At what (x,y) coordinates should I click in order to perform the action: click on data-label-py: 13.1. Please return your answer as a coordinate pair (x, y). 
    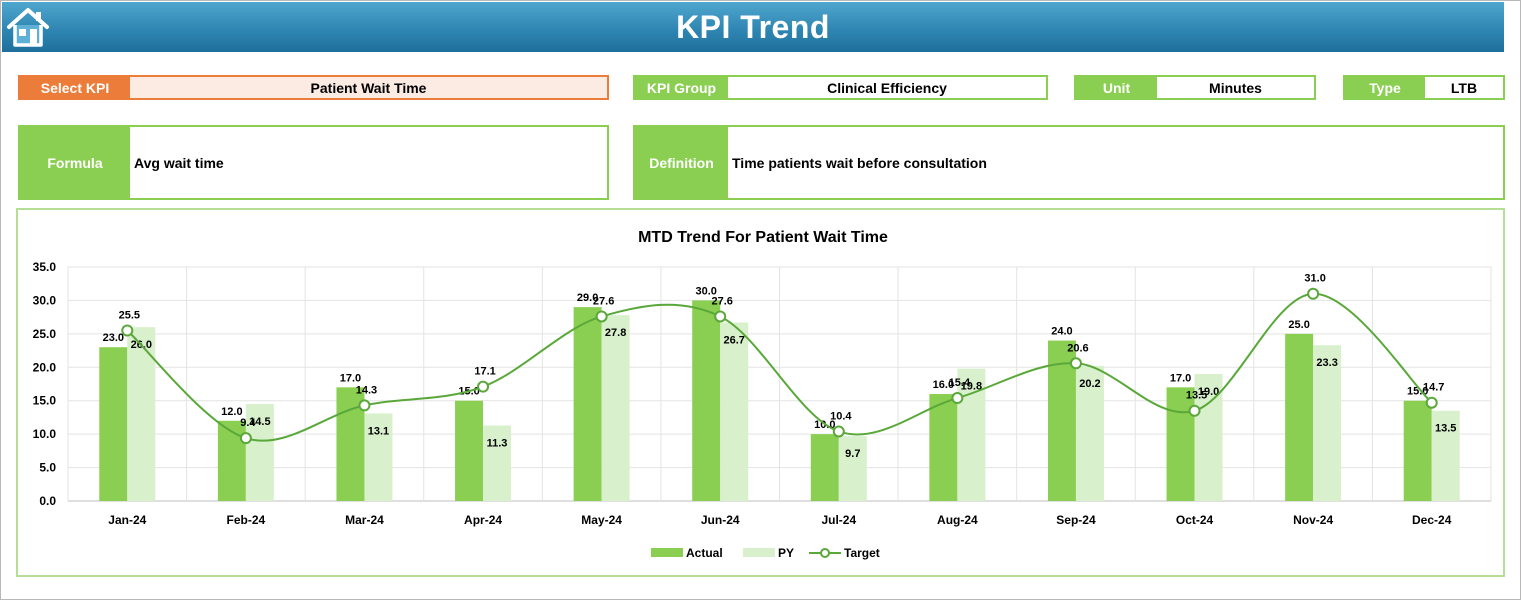
    Looking at the image, I should click on (378, 431).